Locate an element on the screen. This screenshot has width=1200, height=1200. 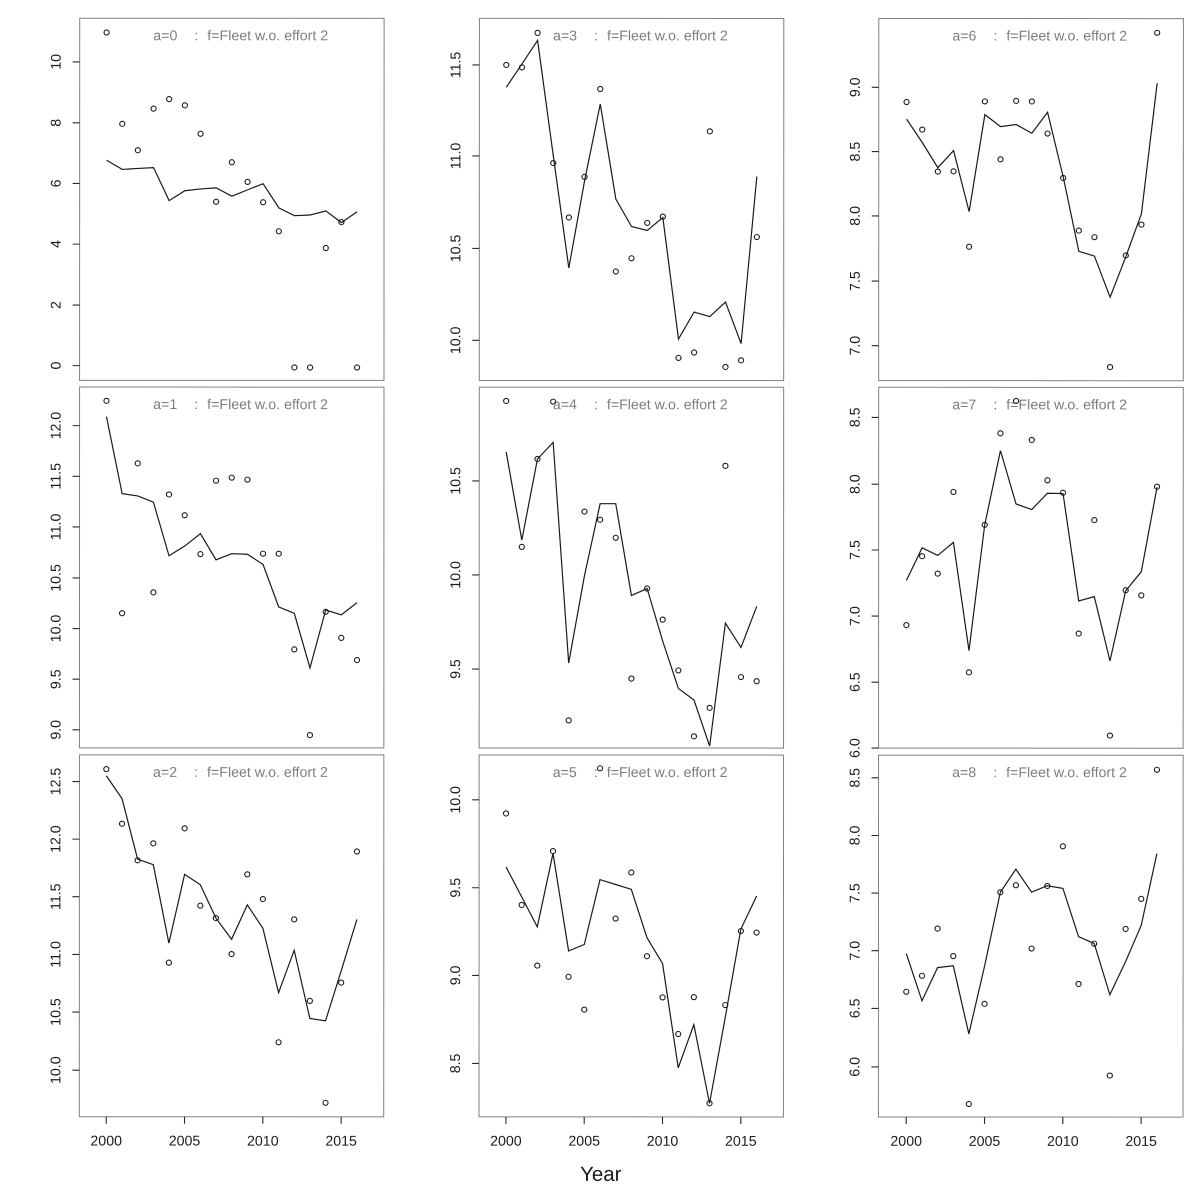
svg-text: 4 is located at coordinates (57, 244).